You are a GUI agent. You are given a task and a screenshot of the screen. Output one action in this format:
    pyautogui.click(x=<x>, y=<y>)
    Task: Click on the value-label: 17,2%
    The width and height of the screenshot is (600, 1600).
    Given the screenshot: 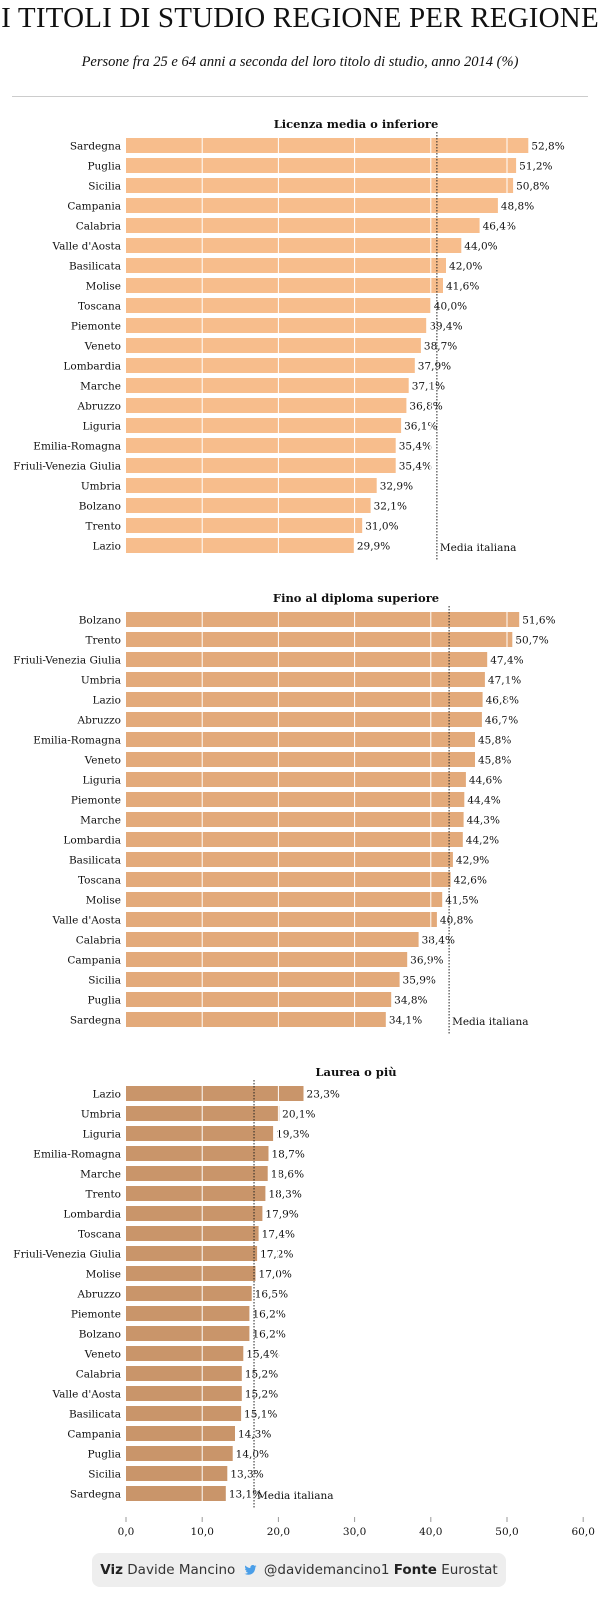 What is the action you would take?
    pyautogui.click(x=276, y=1255)
    